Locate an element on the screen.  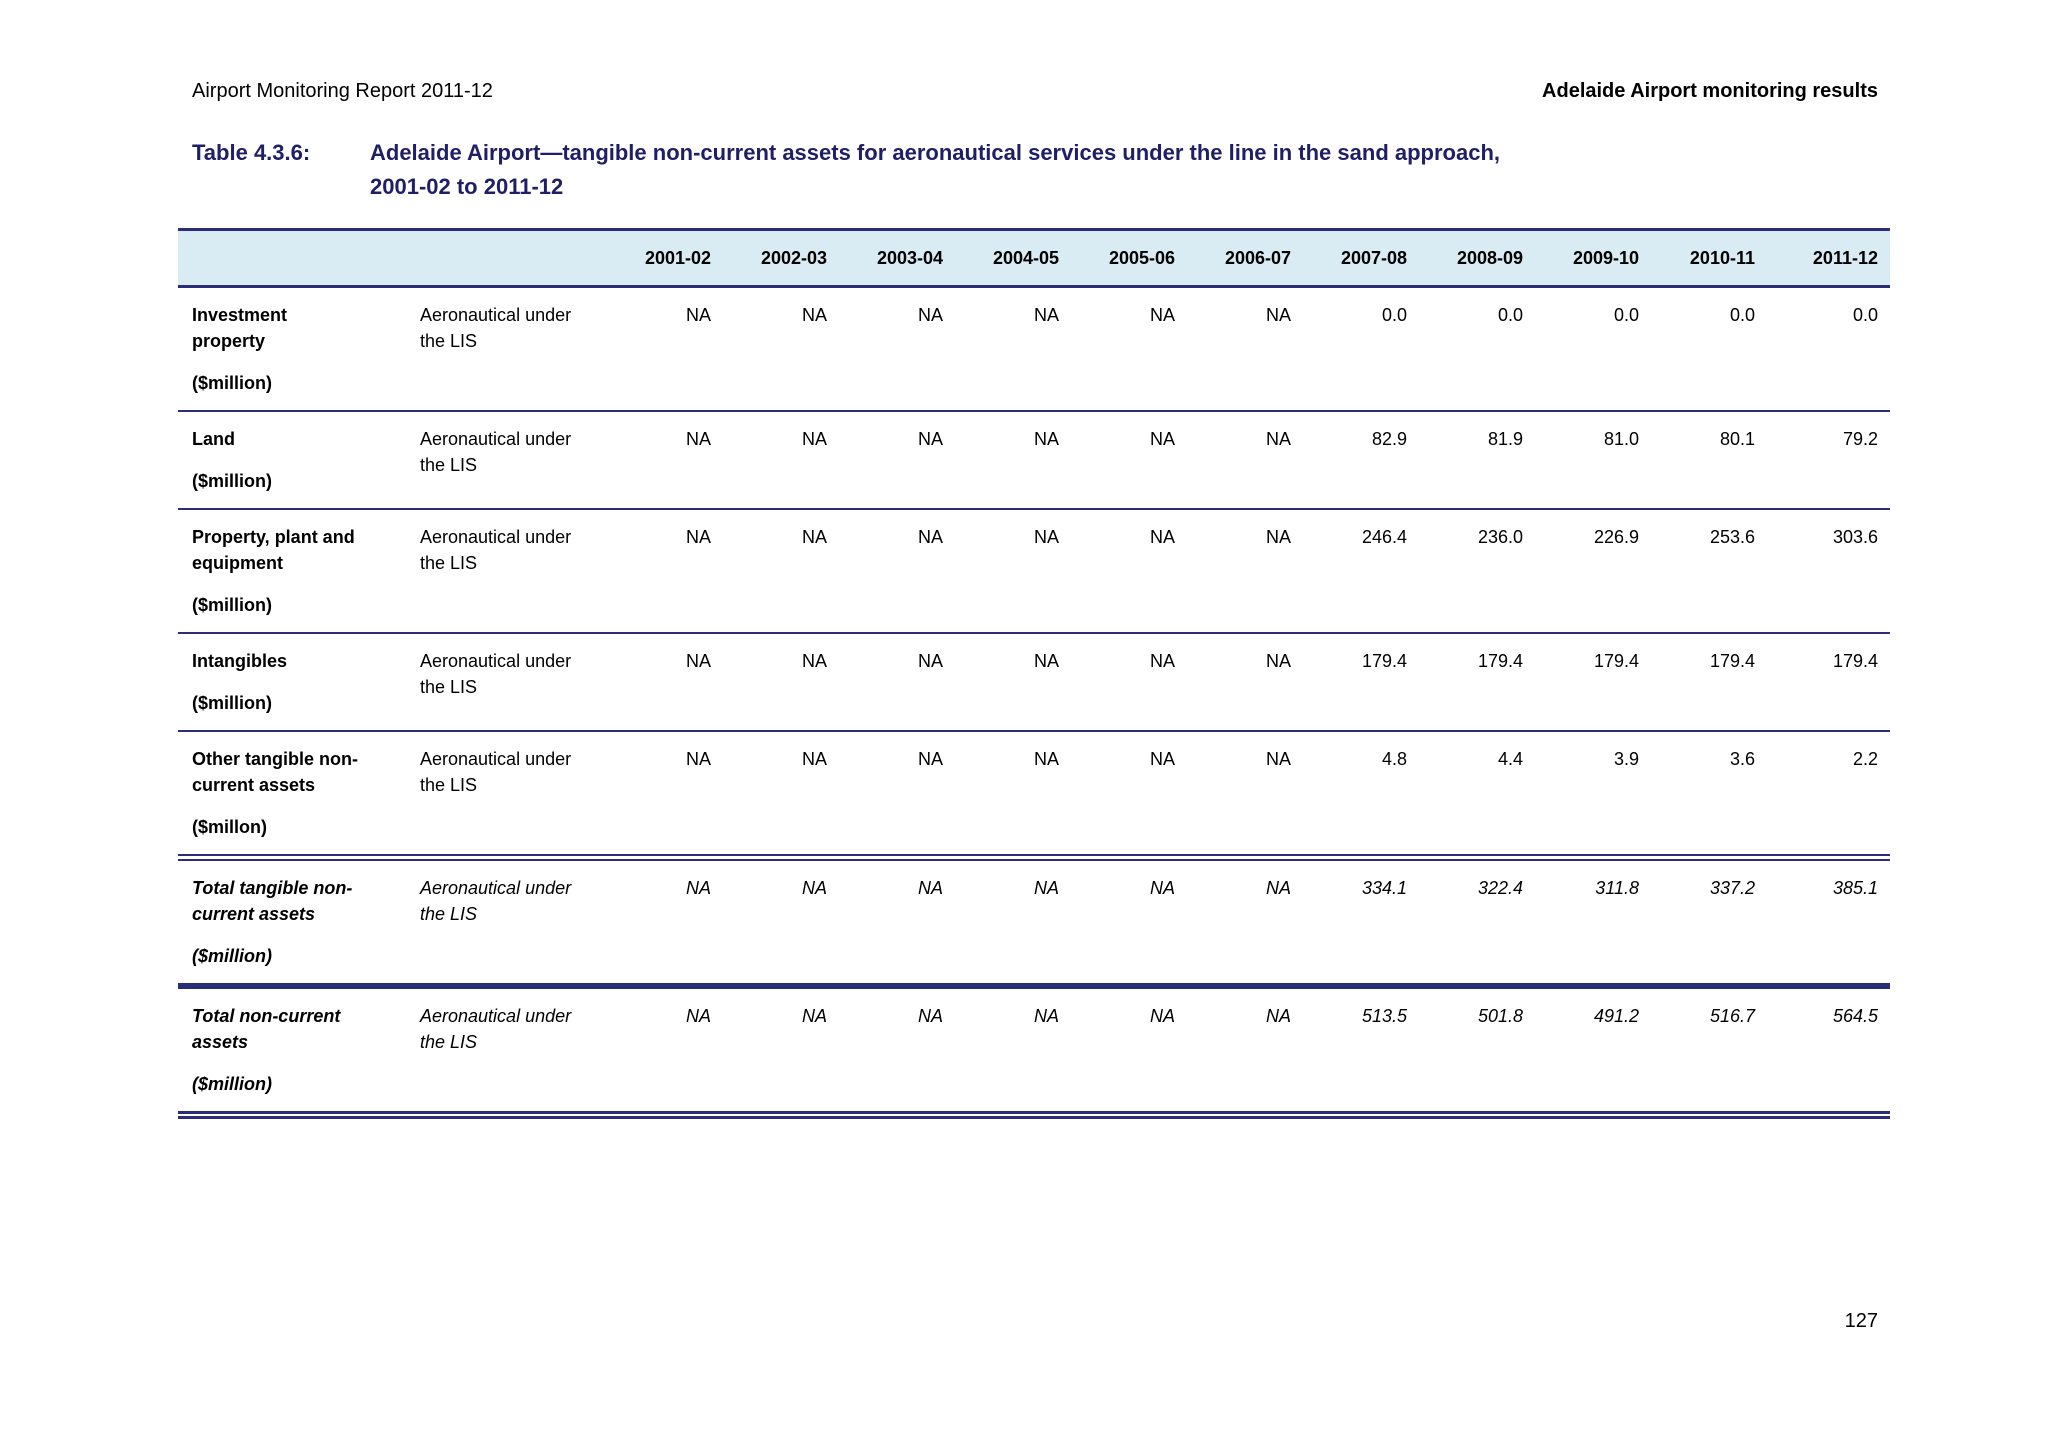
cell-value: 81.0 is located at coordinates (1593, 460).